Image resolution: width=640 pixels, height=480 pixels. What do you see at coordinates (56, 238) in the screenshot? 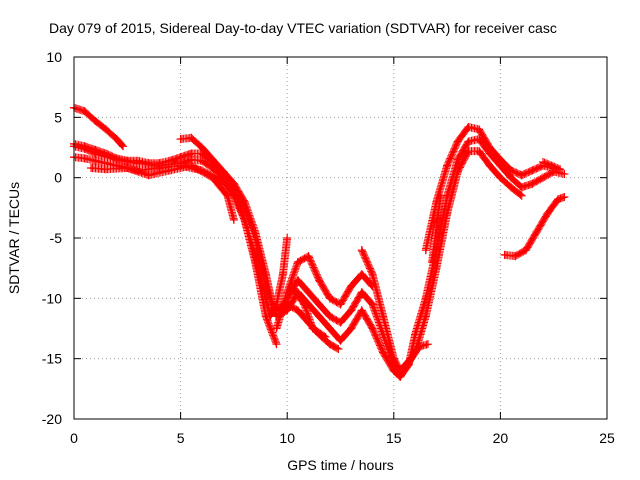
I see `y-tick-label: -5` at bounding box center [56, 238].